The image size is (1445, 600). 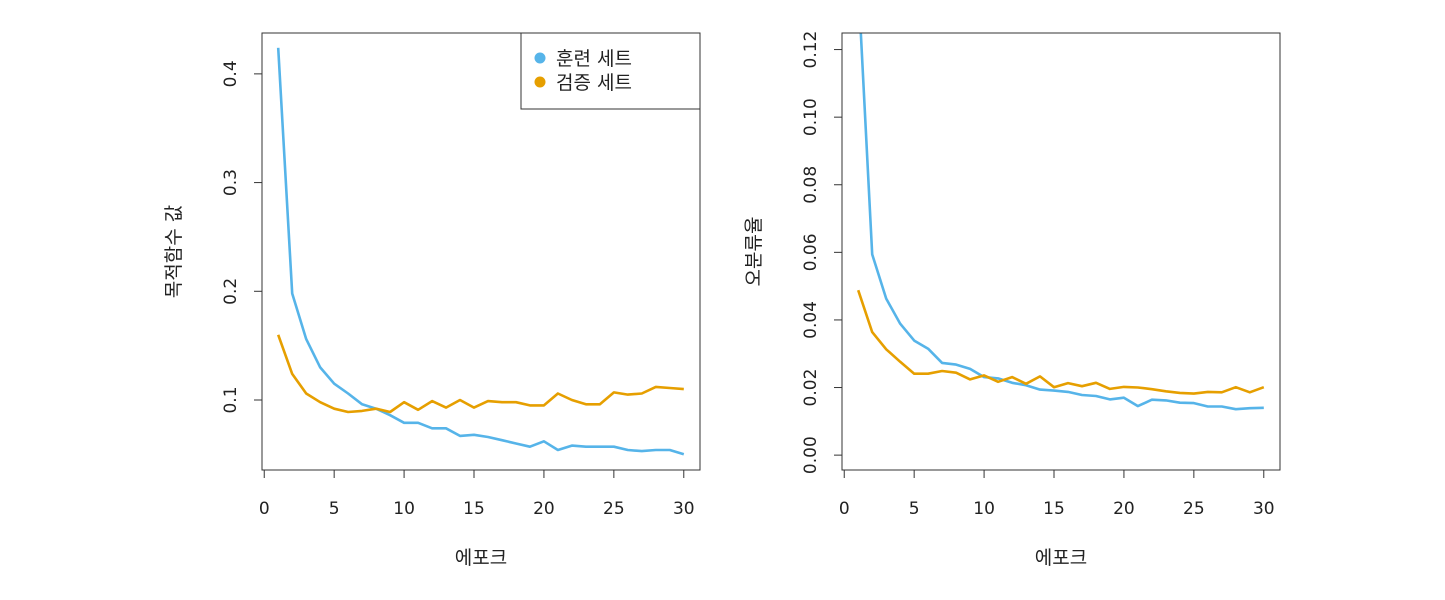 I want to click on y-axis-label: 목적함수 값, so click(x=174, y=251).